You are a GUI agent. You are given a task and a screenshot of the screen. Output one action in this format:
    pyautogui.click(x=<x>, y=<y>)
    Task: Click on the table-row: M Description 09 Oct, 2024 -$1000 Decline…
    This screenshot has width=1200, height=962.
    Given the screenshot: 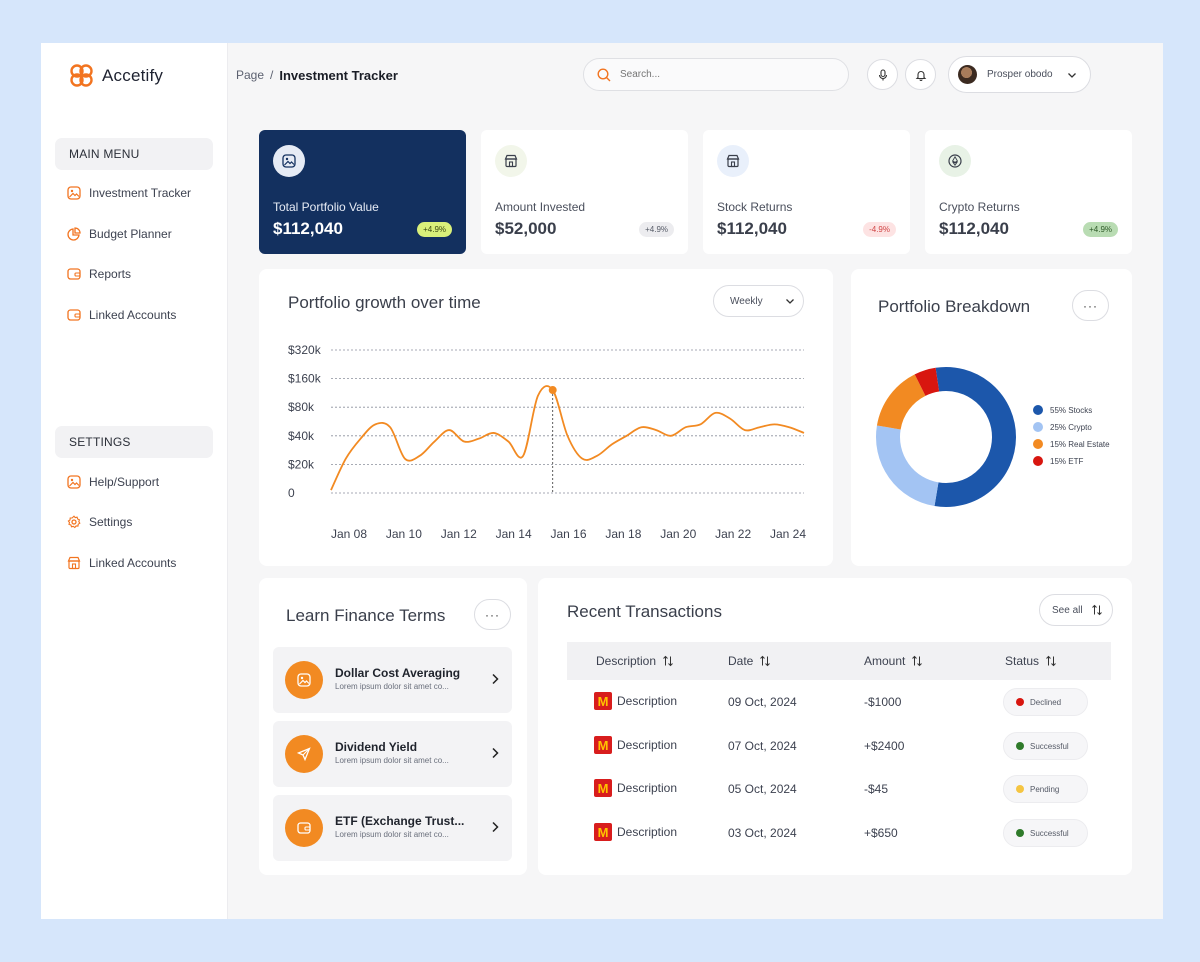 What is the action you would take?
    pyautogui.click(x=839, y=704)
    